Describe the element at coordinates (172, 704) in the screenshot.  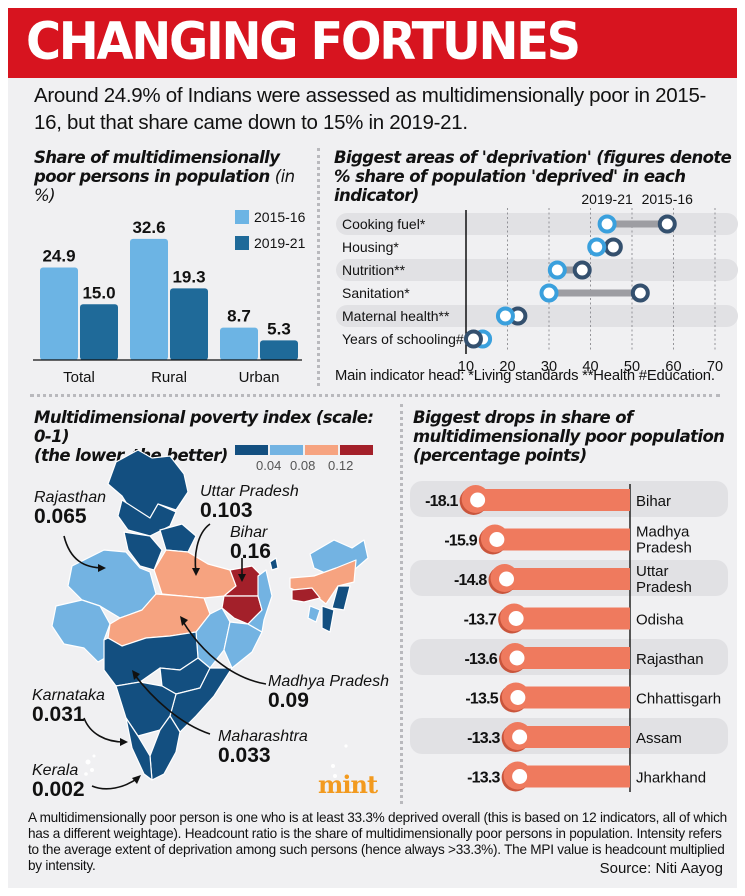
I see `arrow-maharashtra` at that location.